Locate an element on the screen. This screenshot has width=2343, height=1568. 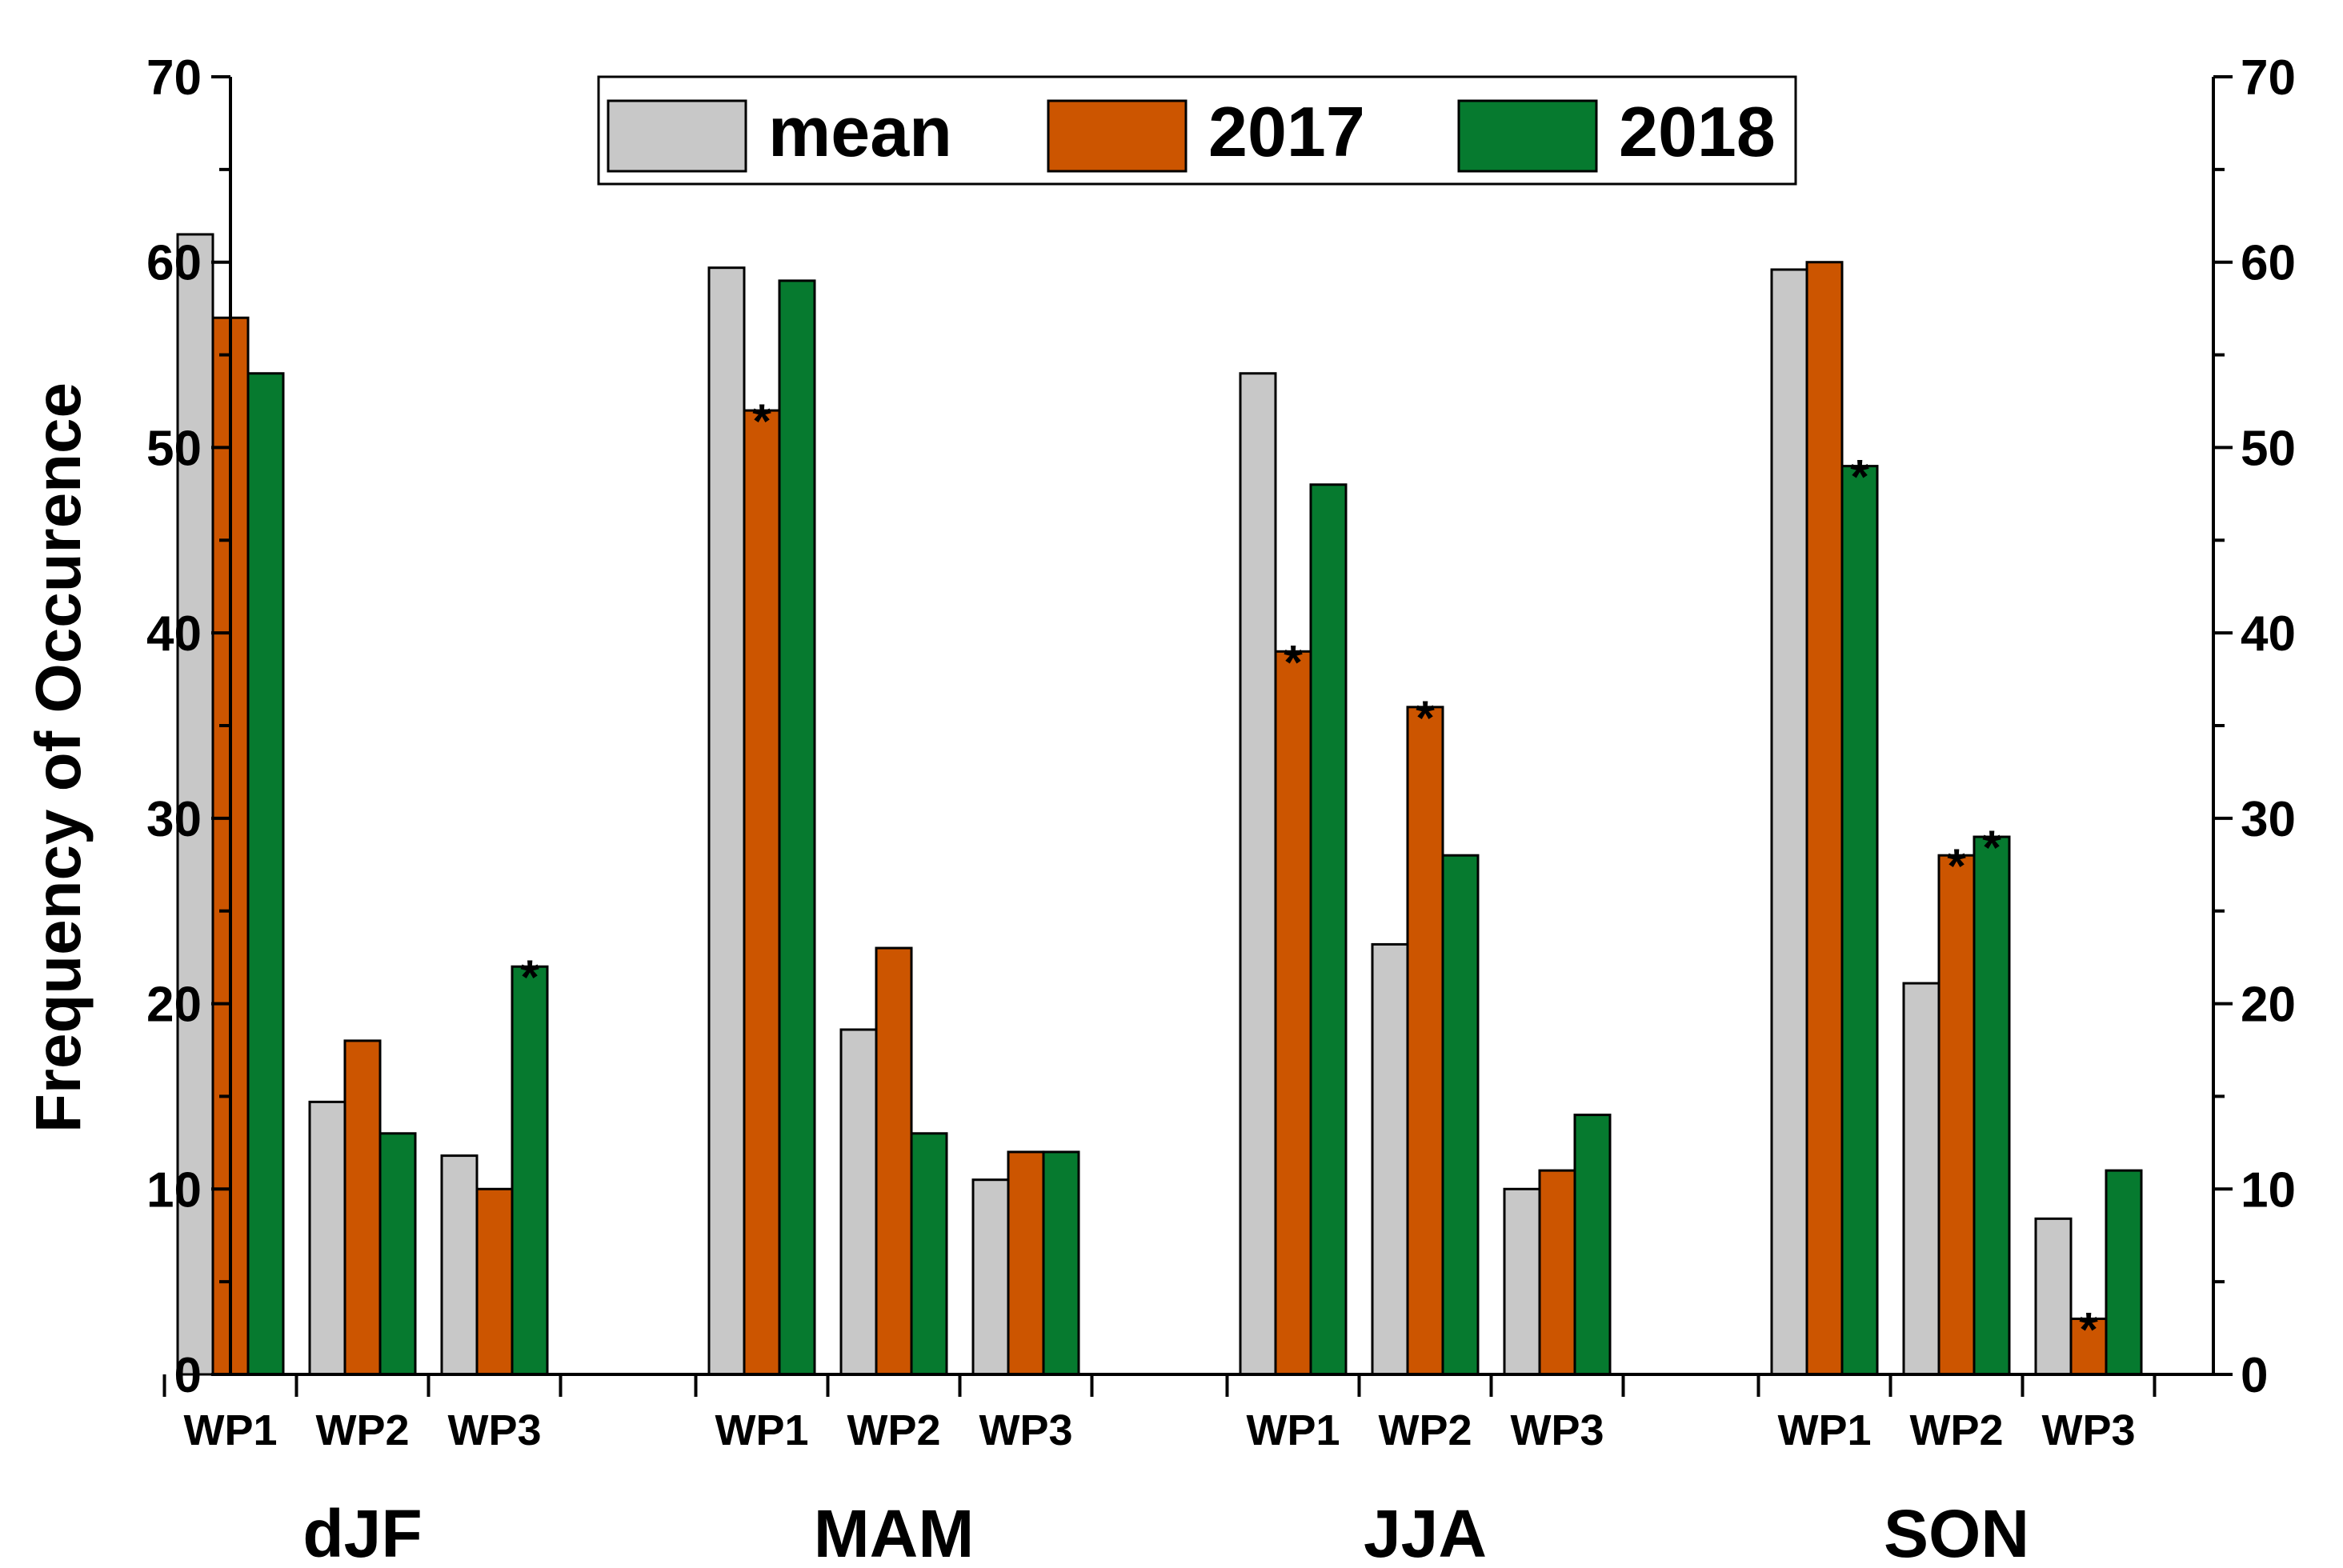
bar-2017-SON-WP2 is located at coordinates (1956, 1115).